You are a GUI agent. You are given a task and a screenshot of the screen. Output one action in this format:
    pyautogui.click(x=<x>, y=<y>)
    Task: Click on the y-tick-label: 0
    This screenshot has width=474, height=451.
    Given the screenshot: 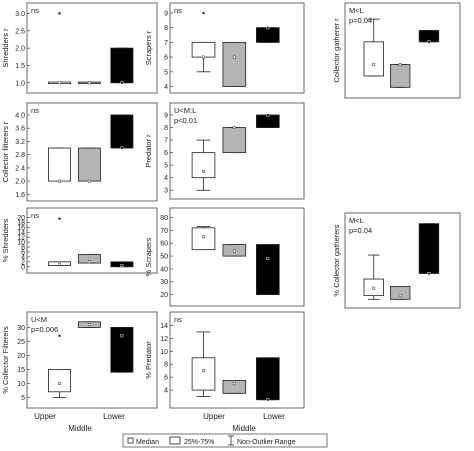 What is the action you would take?
    pyautogui.click(x=23, y=267)
    